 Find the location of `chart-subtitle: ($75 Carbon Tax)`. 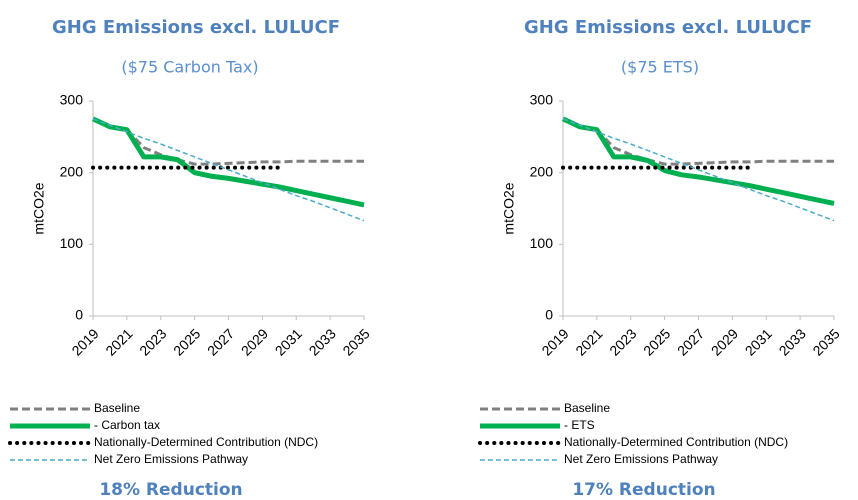

chart-subtitle: ($75 Carbon Tax) is located at coordinates (189, 67).